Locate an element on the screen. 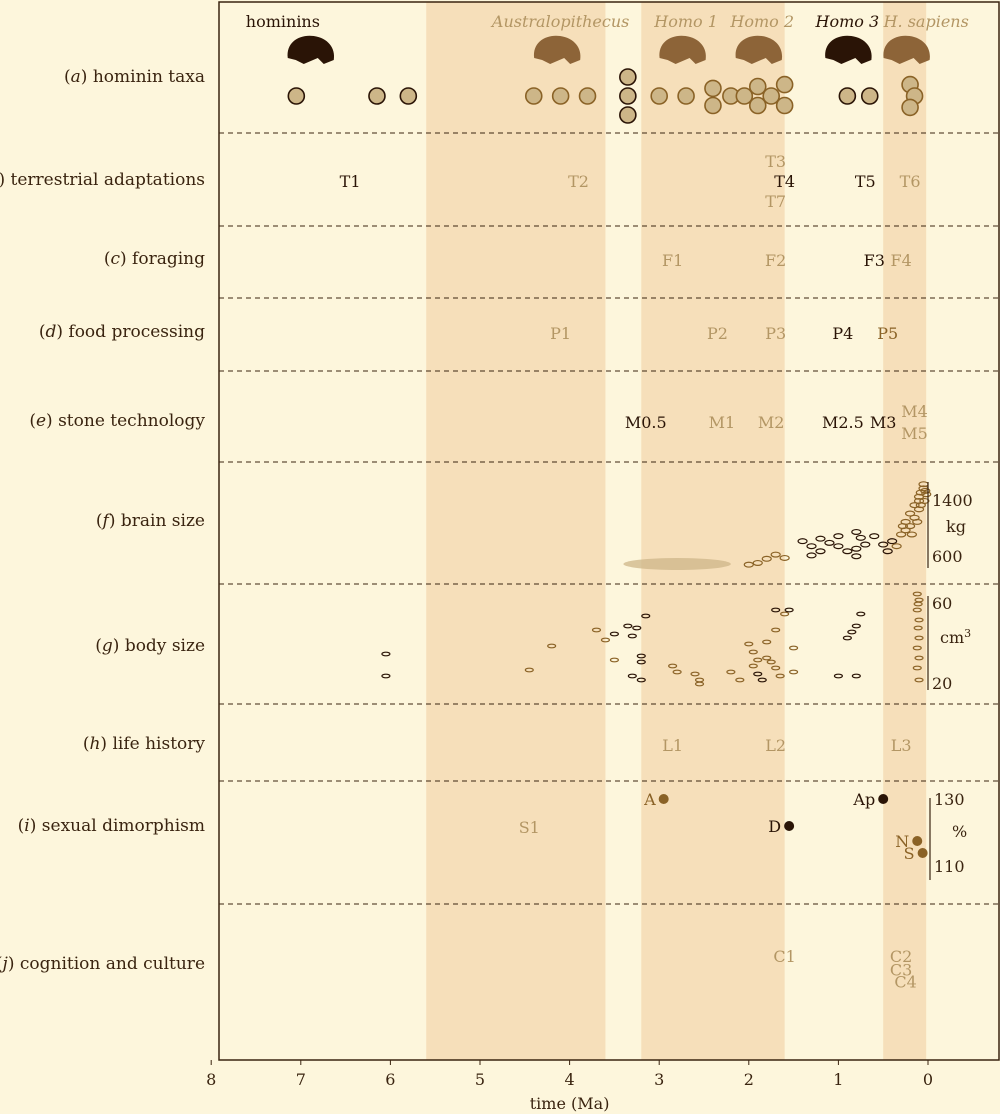  dimorphism-label: Ap is located at coordinates (863, 799).